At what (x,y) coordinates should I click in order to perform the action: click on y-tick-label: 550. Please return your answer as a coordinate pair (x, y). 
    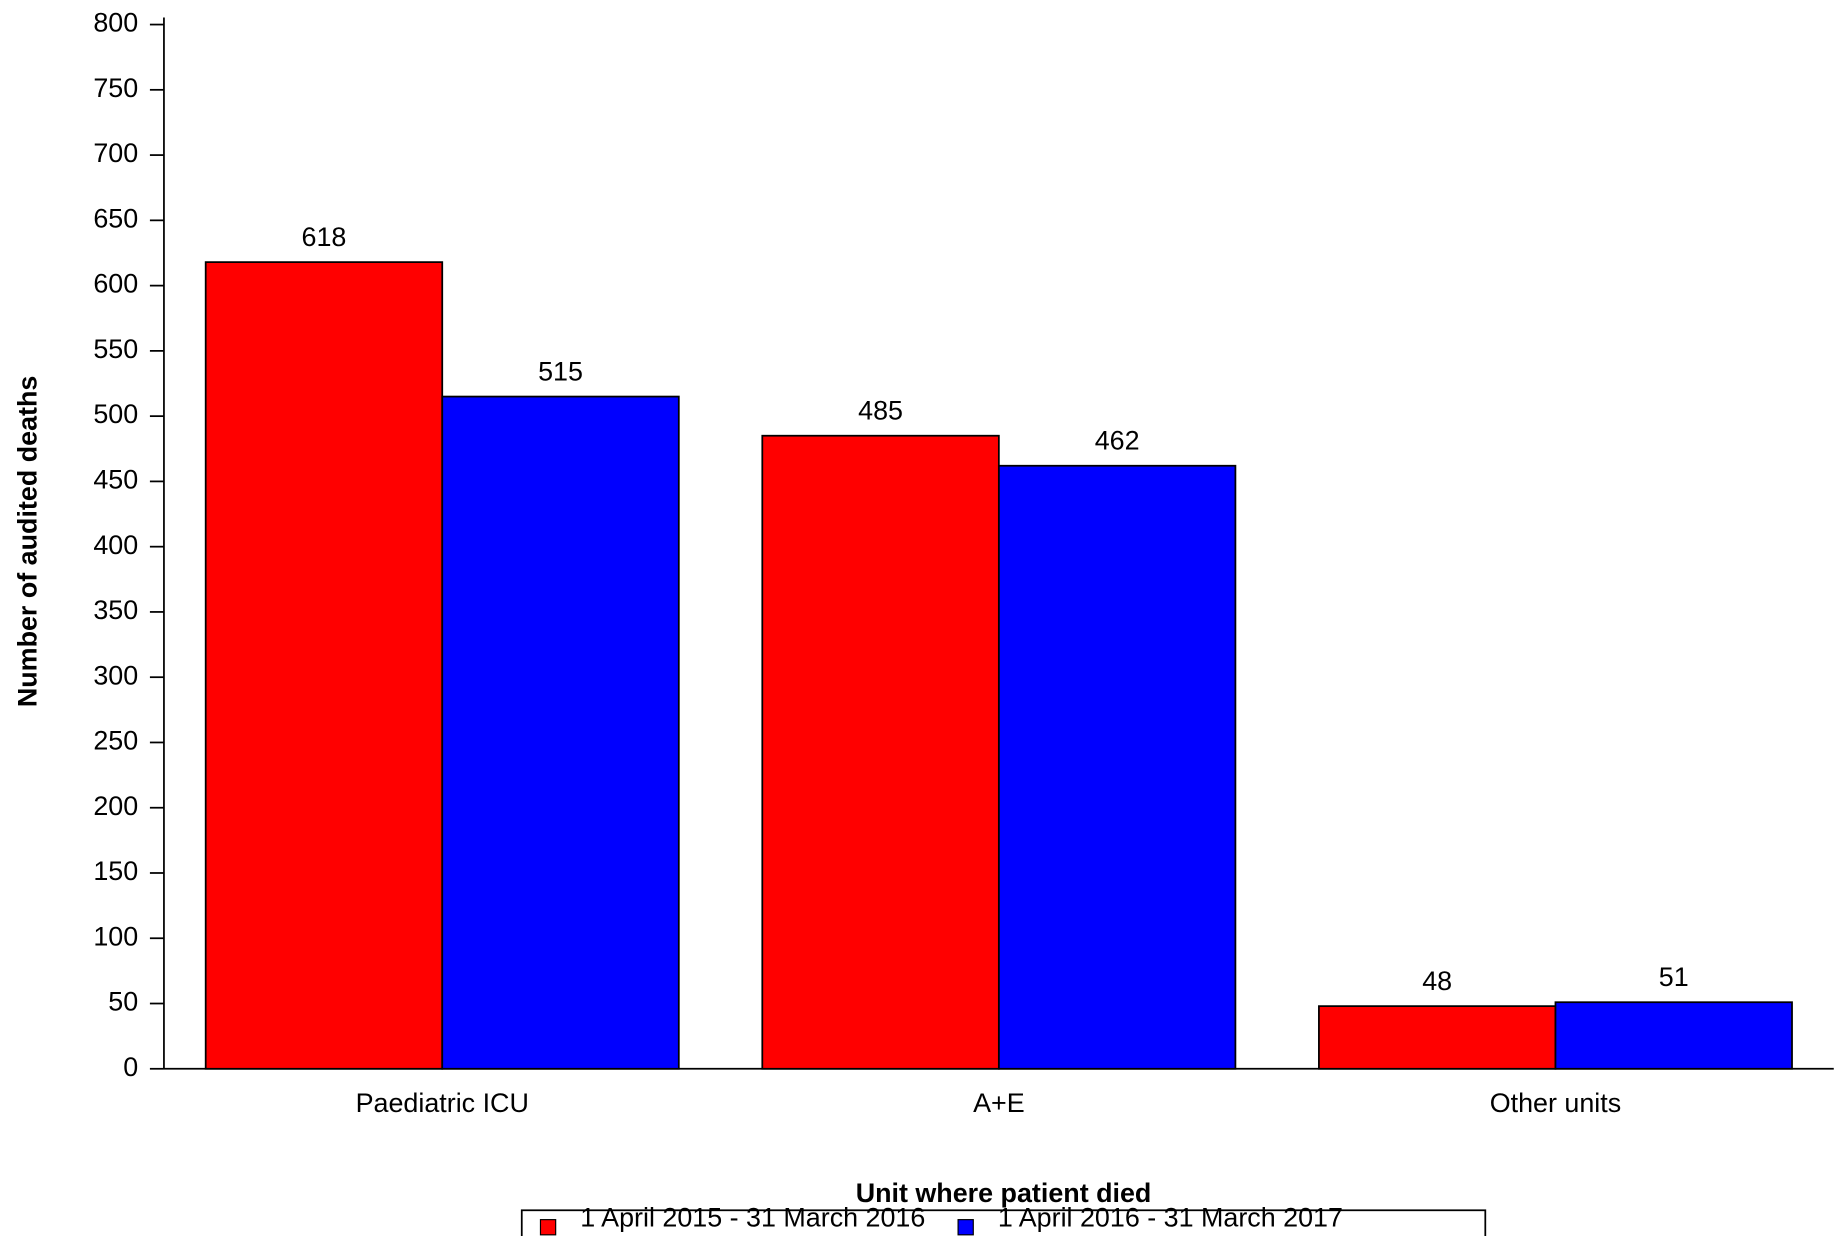
    Looking at the image, I should click on (115, 349).